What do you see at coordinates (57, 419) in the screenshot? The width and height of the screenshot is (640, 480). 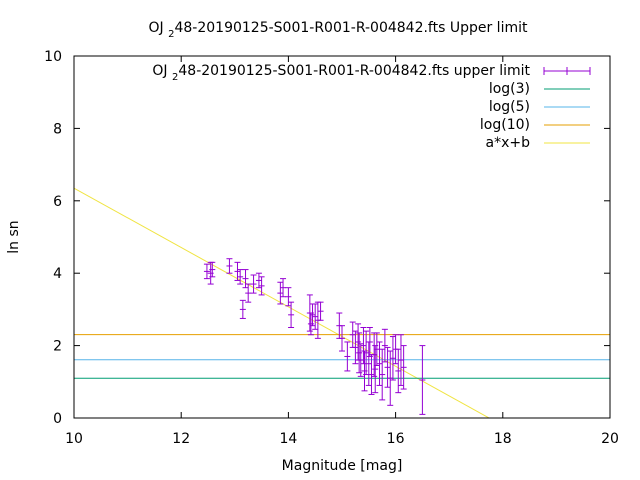 I see `y-tick-label: 0` at bounding box center [57, 419].